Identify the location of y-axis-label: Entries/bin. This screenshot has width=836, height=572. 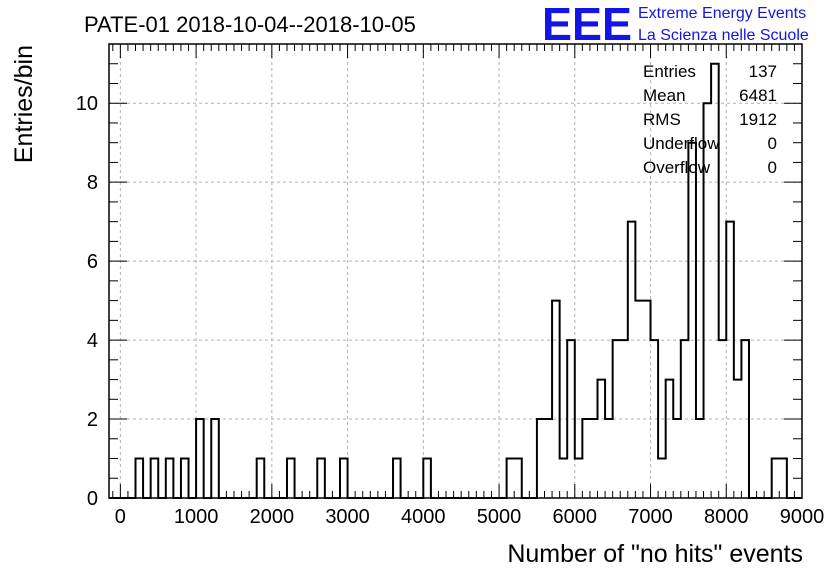
(24, 104).